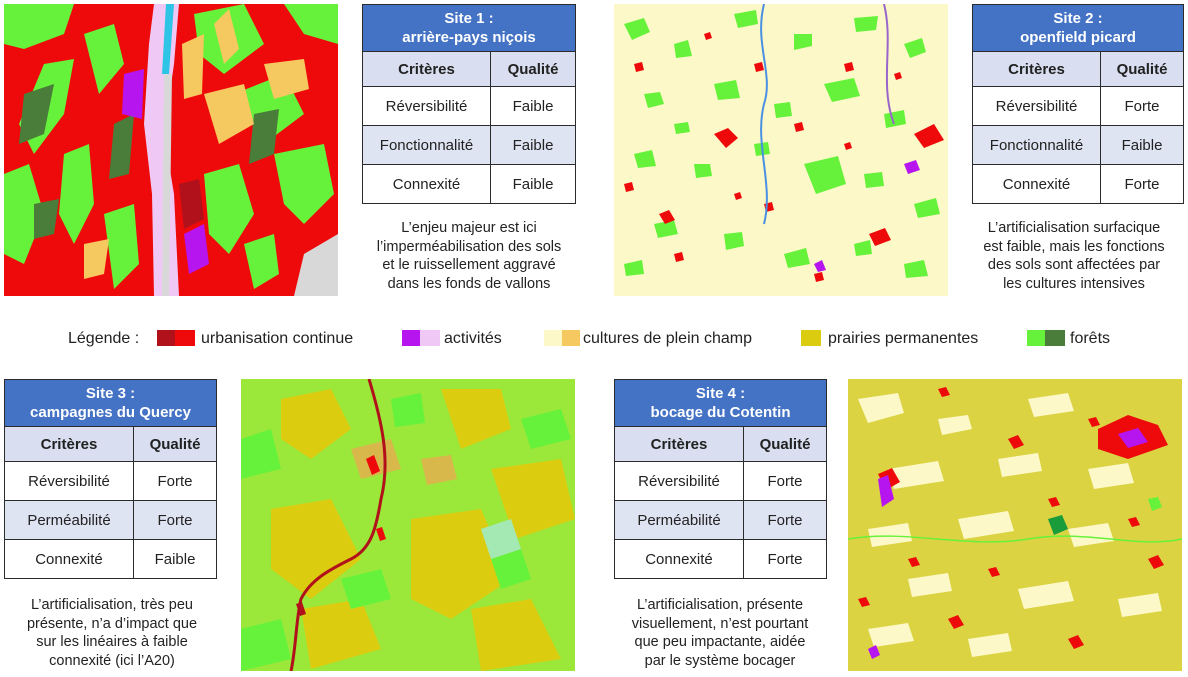 This screenshot has height=677, width=1188. Describe the element at coordinates (720, 393) in the screenshot. I see `site-4-title-line1: Site 4 :` at that location.